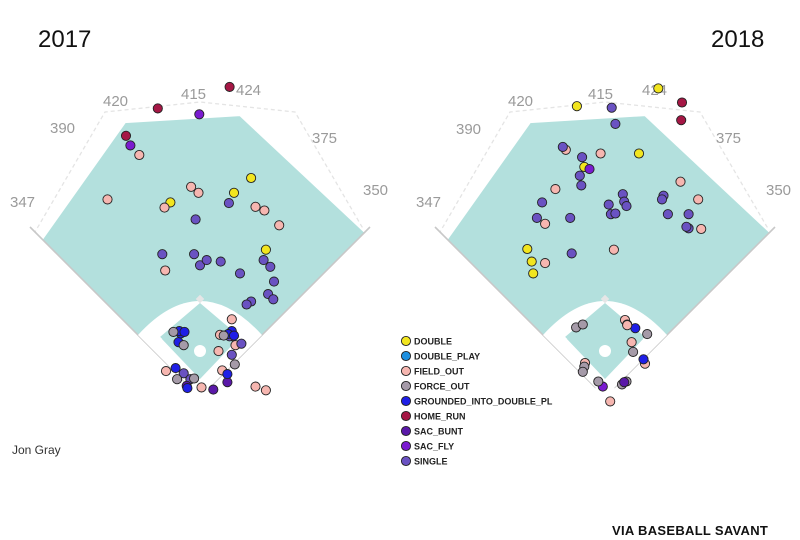  I want to click on point-2018-16-field_out, so click(545, 263).